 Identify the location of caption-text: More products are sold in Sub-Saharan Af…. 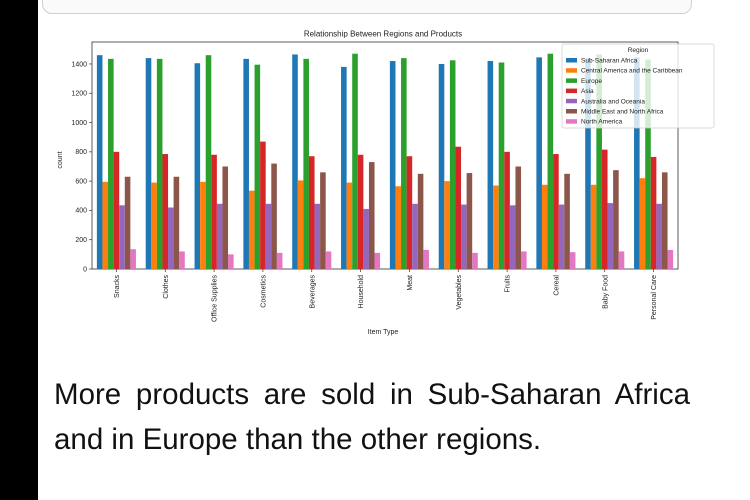
(372, 417).